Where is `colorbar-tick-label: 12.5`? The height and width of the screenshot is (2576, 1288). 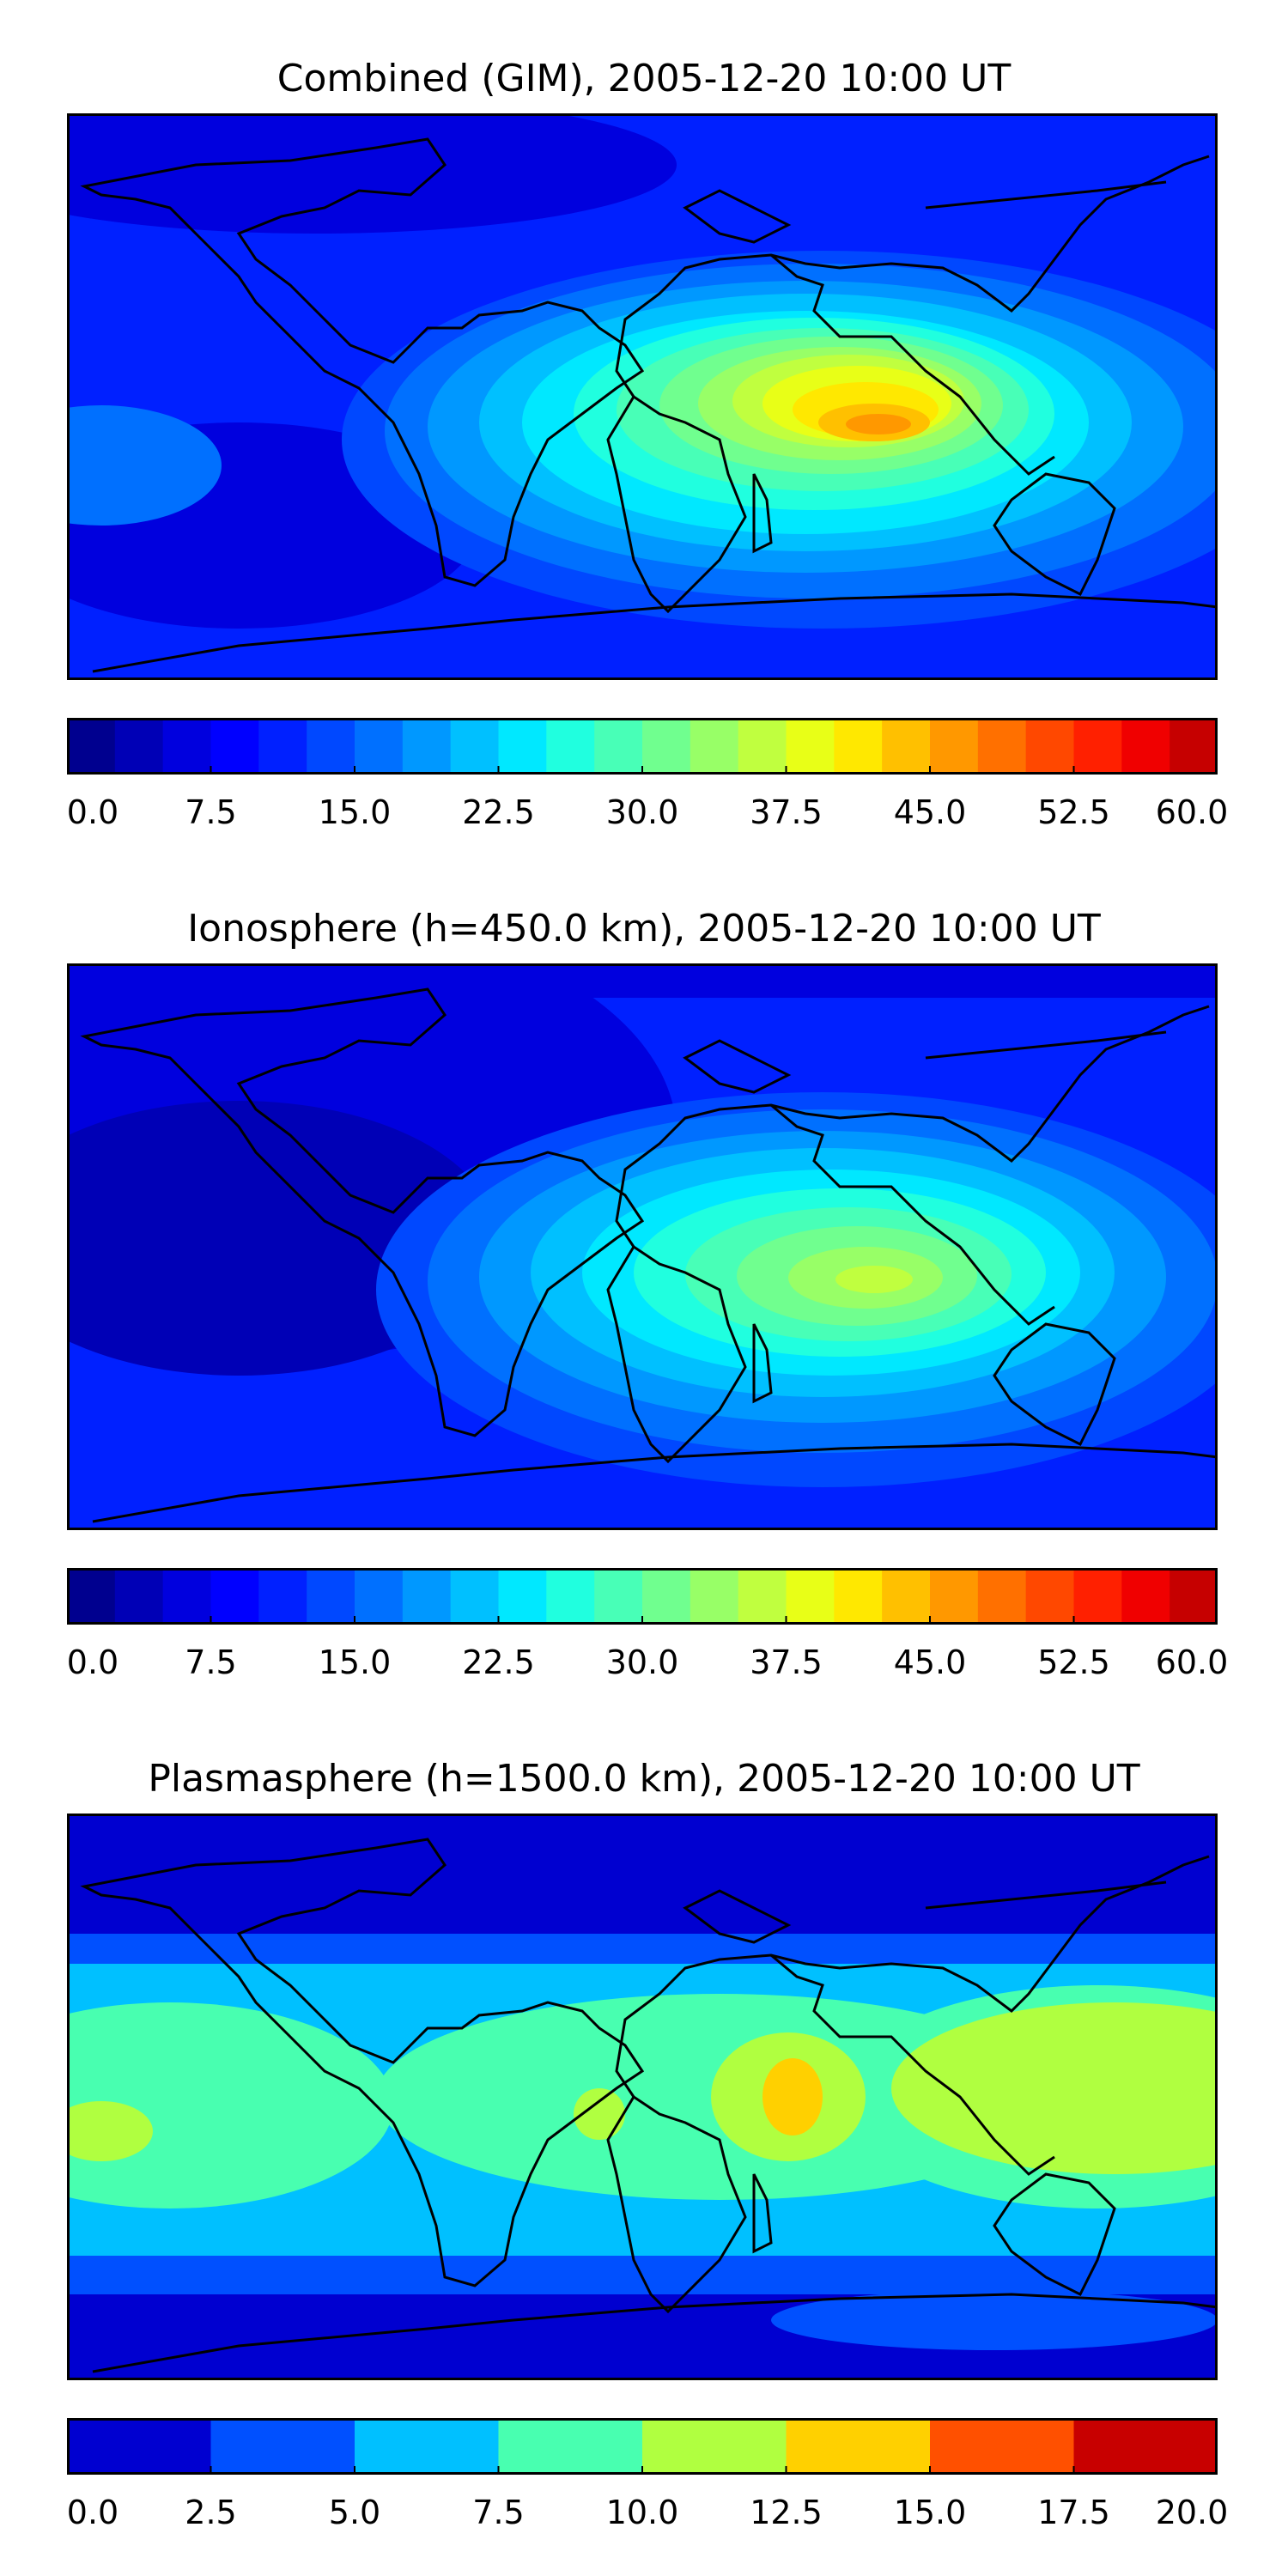
colorbar-tick-label: 12.5 is located at coordinates (786, 2513).